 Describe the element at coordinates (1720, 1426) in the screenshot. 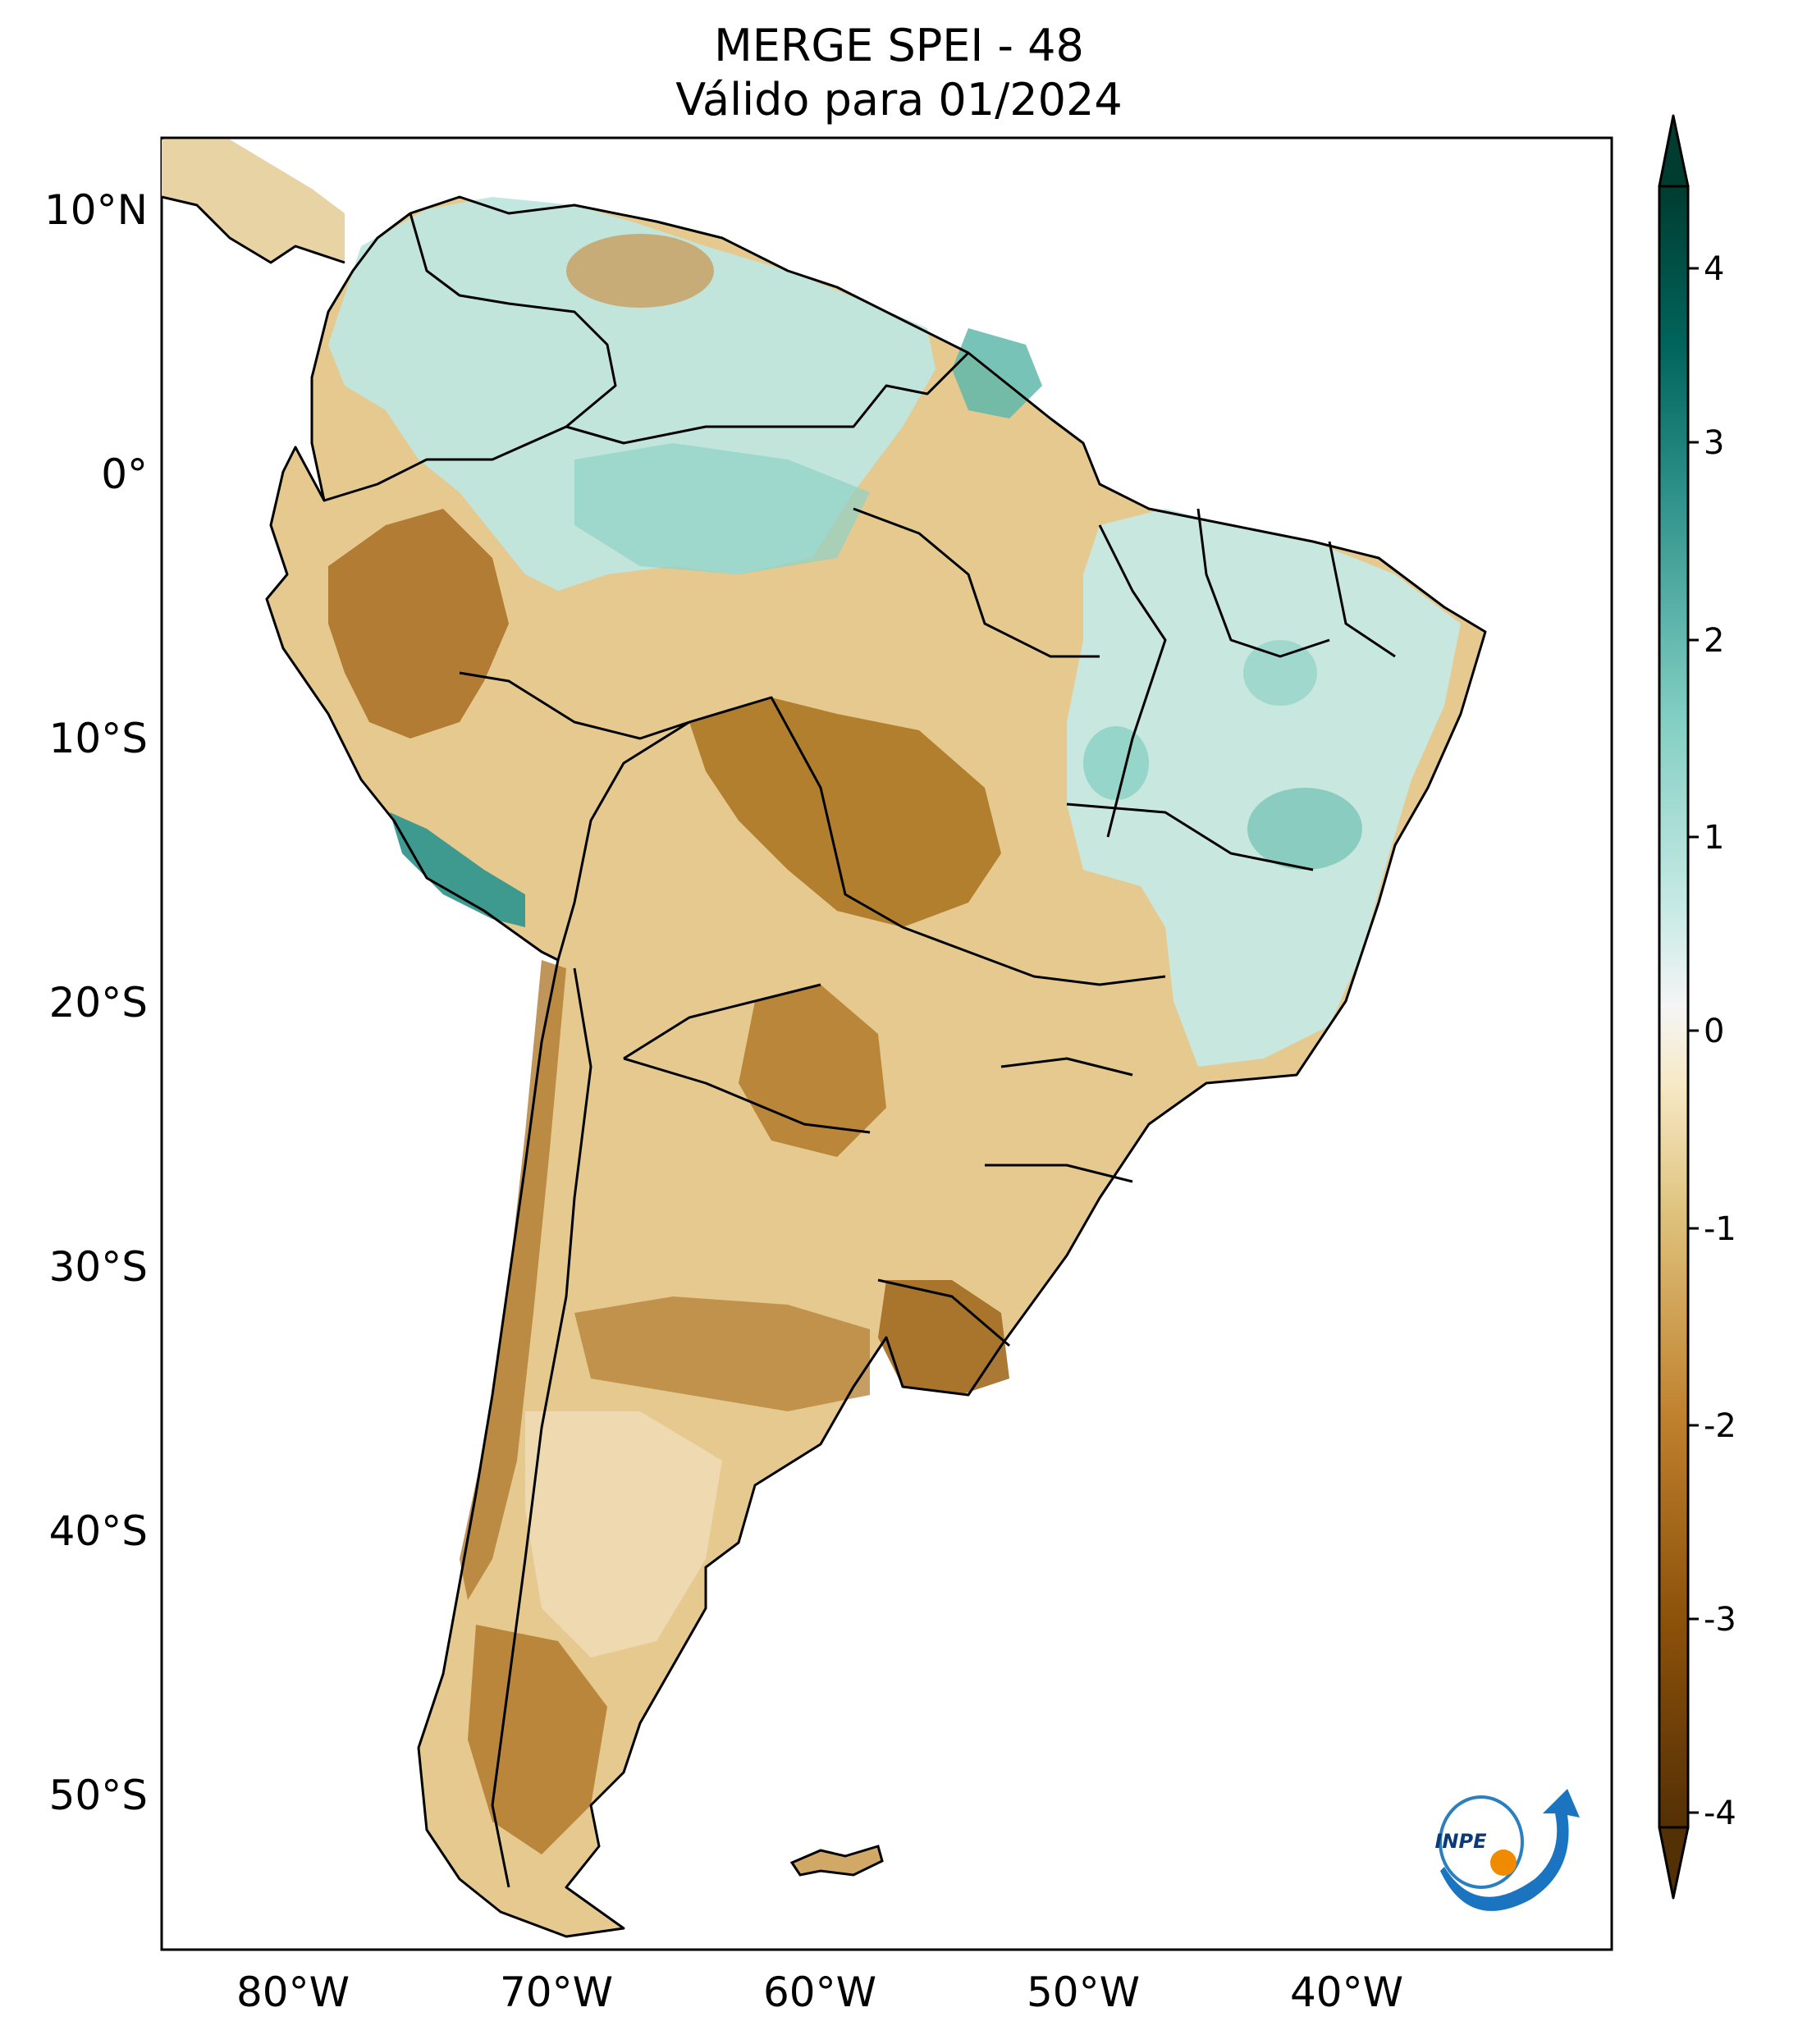

I see `colorbar-label-neg2: -2` at that location.